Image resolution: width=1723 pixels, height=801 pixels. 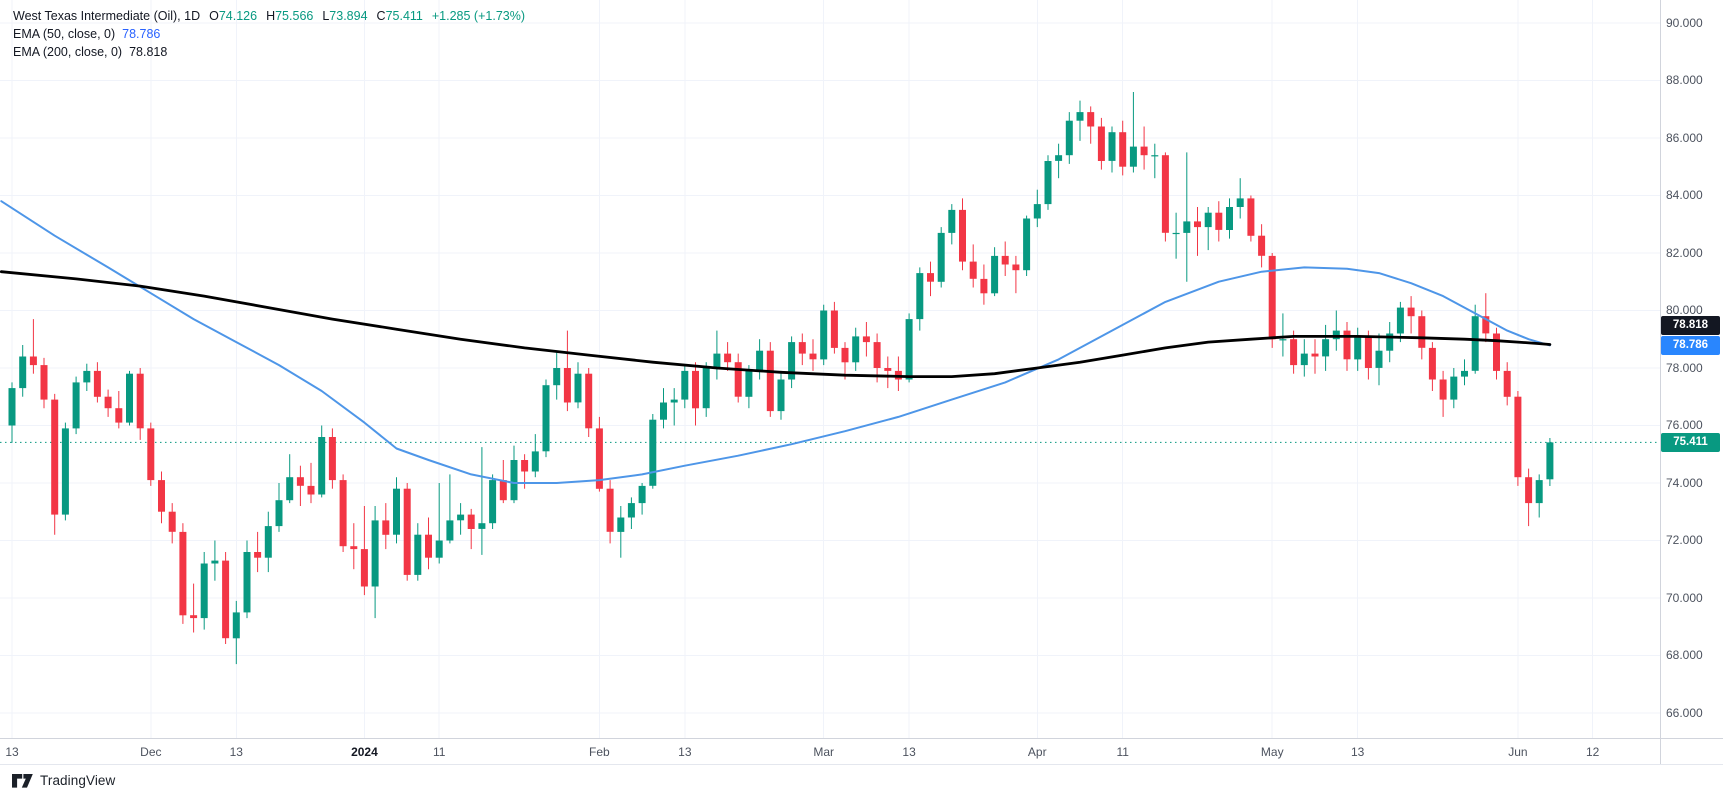 What do you see at coordinates (599, 752) in the screenshot?
I see `time-tick-label: Feb` at bounding box center [599, 752].